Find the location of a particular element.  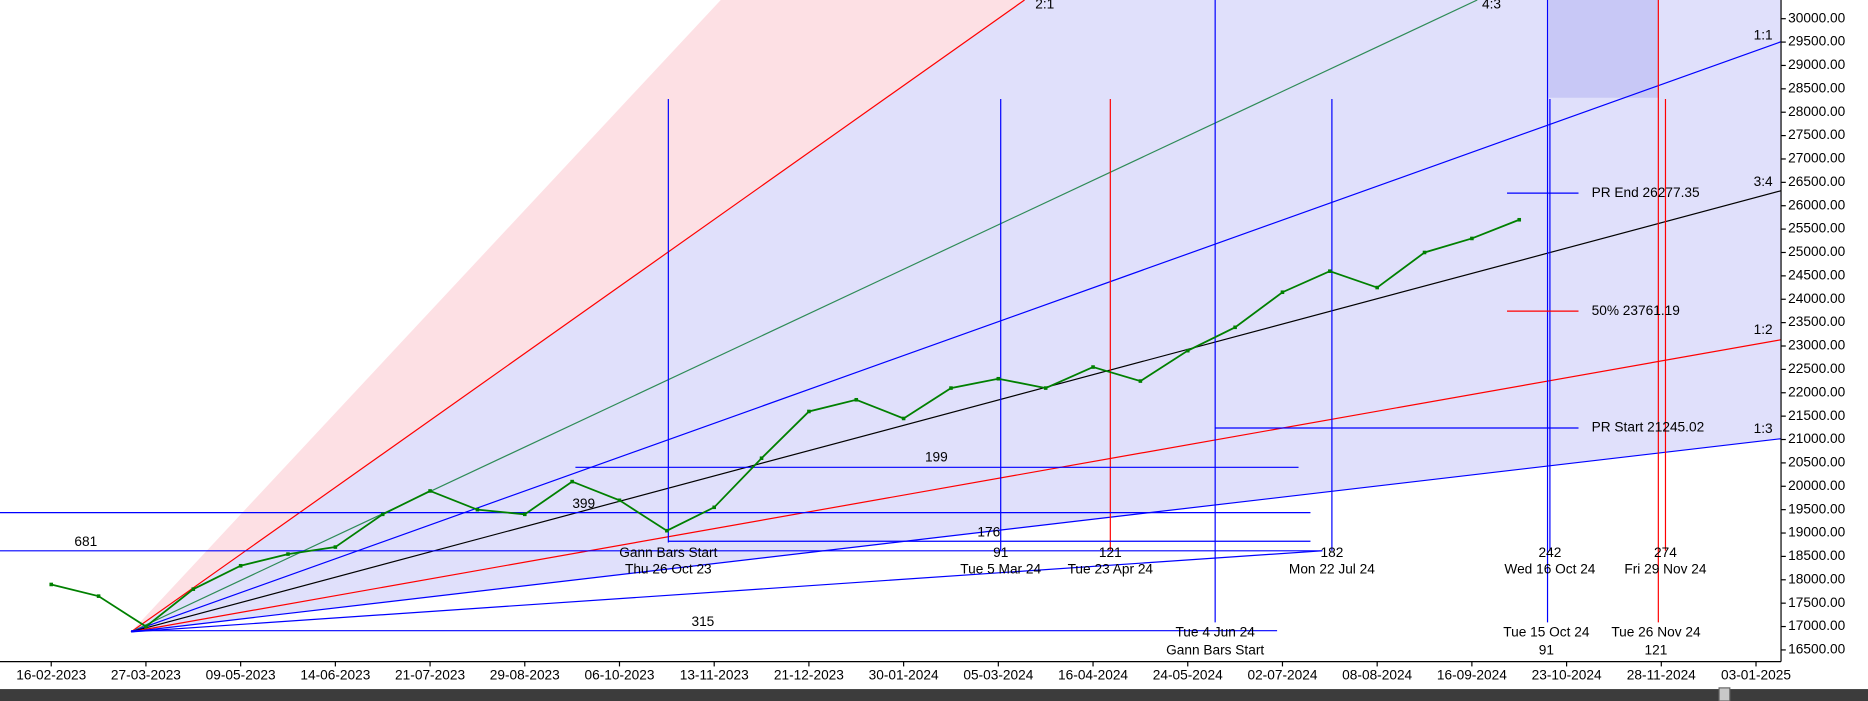

x-tick-label: 28-11-2024 is located at coordinates (1661, 675).